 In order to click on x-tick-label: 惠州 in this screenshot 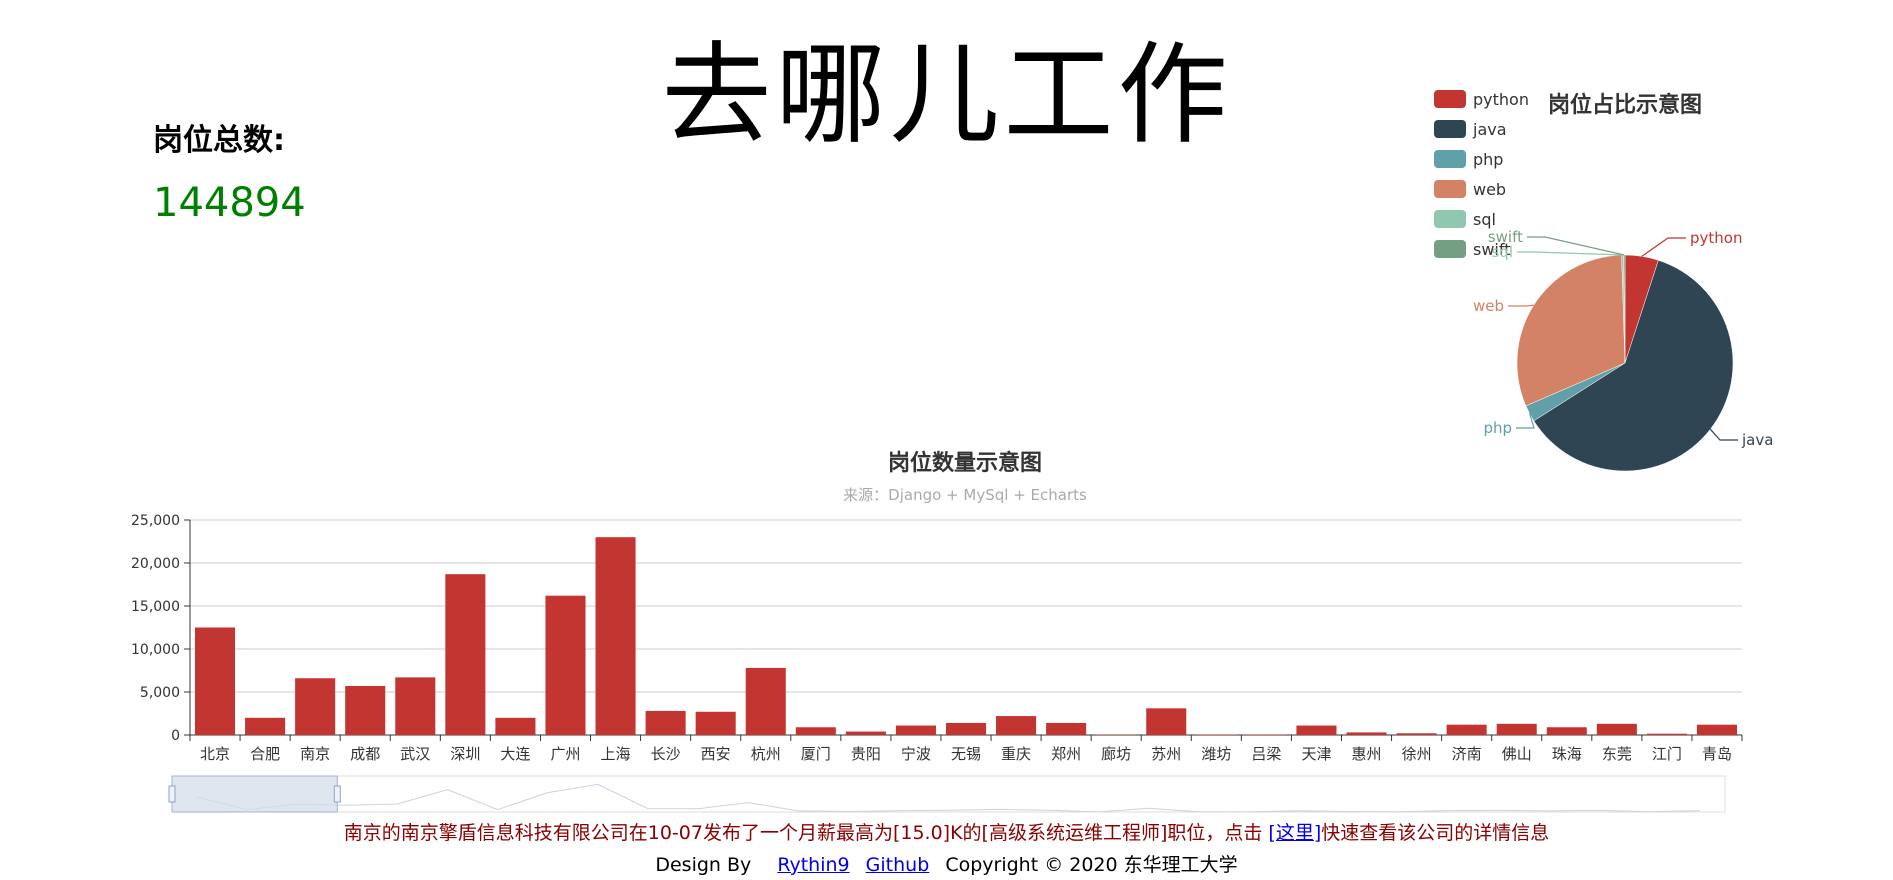, I will do `click(1367, 754)`.